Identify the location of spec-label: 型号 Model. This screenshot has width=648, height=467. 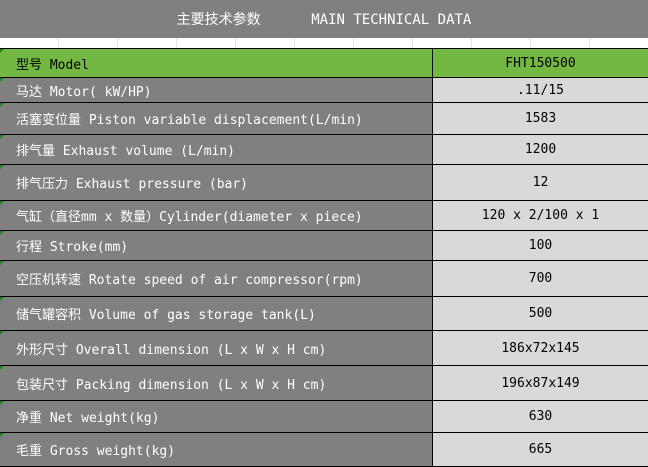
(216, 63).